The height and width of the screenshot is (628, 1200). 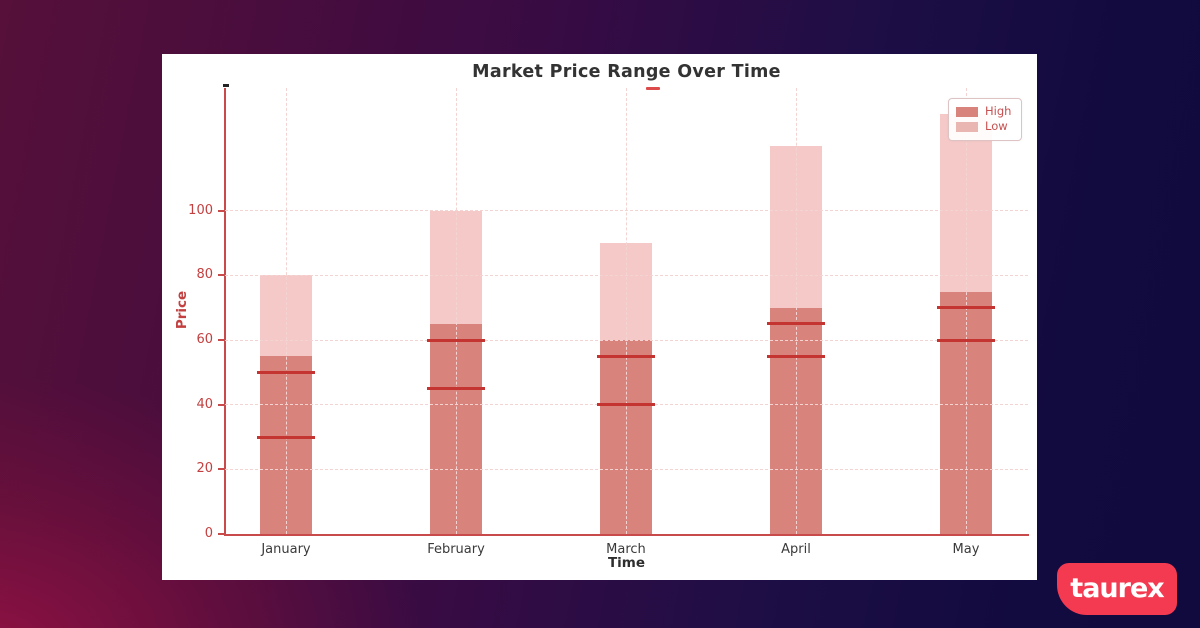 What do you see at coordinates (208, 533) in the screenshot?
I see `y-tick-label-0: 0` at bounding box center [208, 533].